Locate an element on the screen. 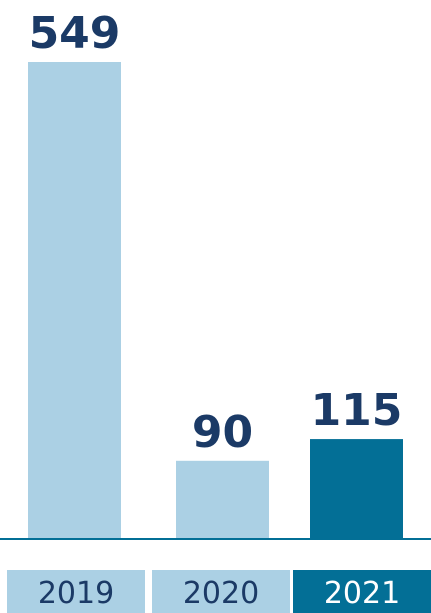 This screenshot has height=613, width=431. category-label-2019: 2019 is located at coordinates (76, 593).